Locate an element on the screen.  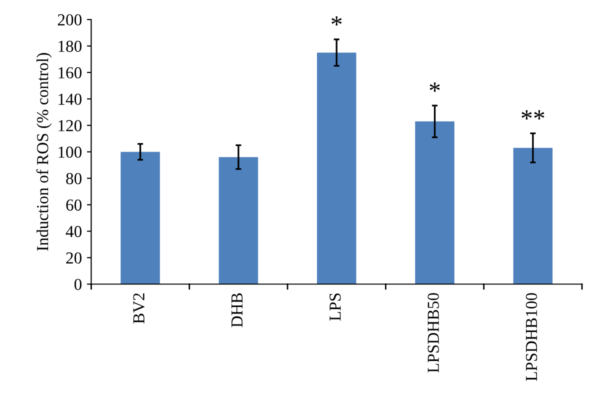
x-tick-label: LPSDHB100 is located at coordinates (532, 337).